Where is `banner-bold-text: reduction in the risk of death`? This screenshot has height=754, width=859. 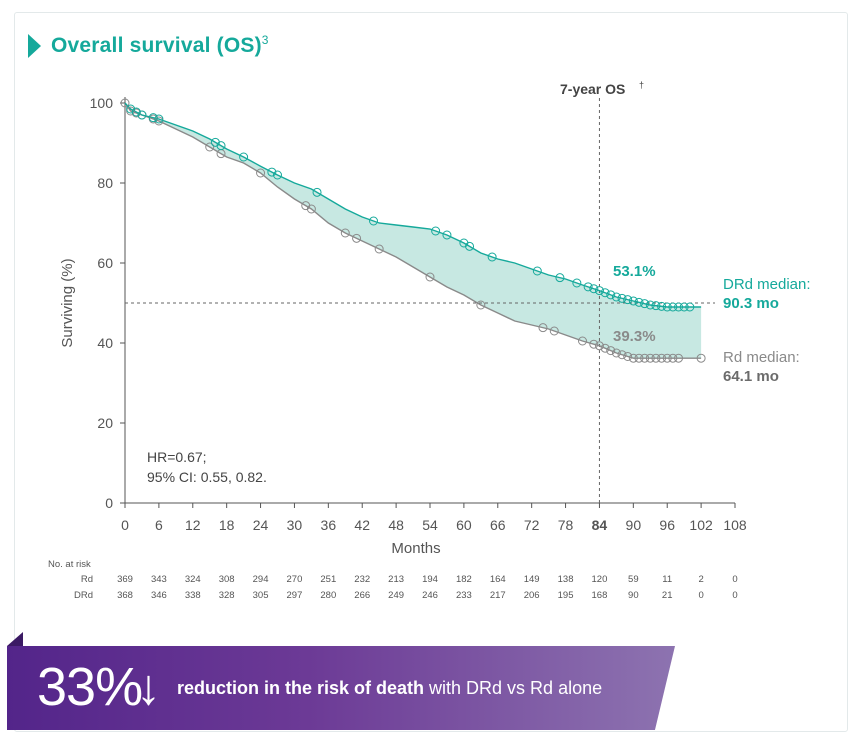 banner-bold-text: reduction in the risk of death is located at coordinates (301, 688).